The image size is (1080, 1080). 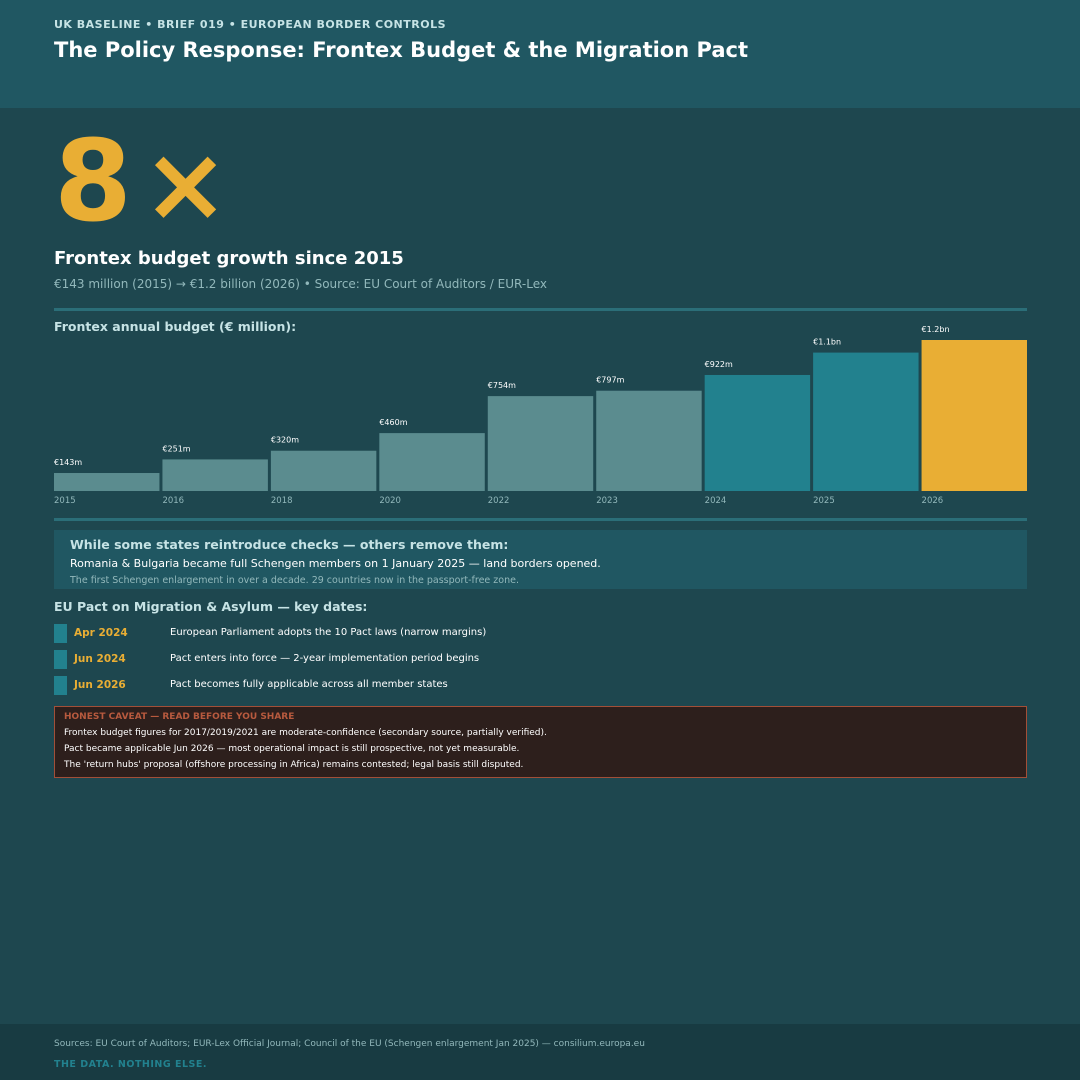 I want to click on divider-bottom, so click(x=540, y=519).